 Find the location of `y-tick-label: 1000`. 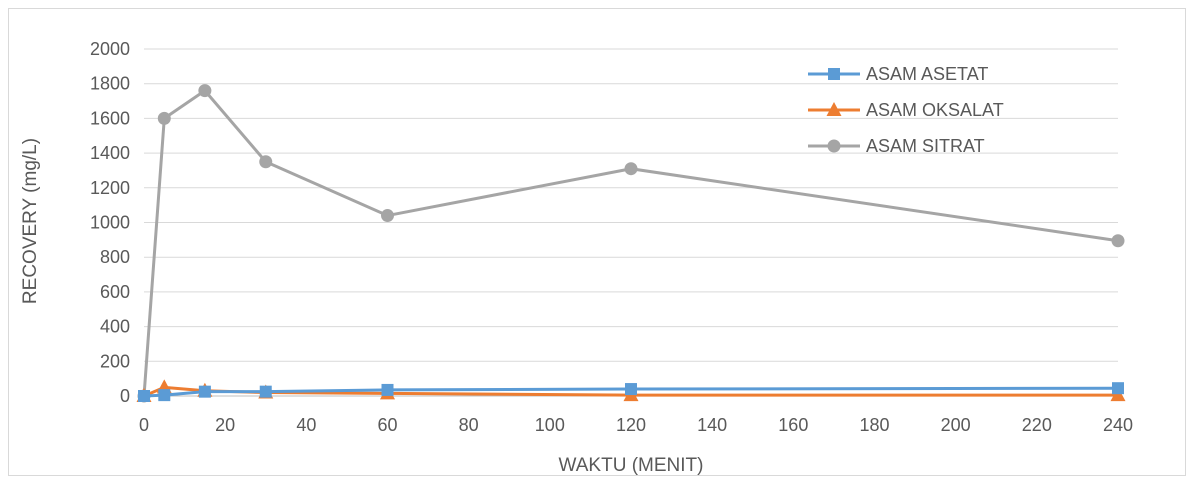

y-tick-label: 1000 is located at coordinates (110, 223).